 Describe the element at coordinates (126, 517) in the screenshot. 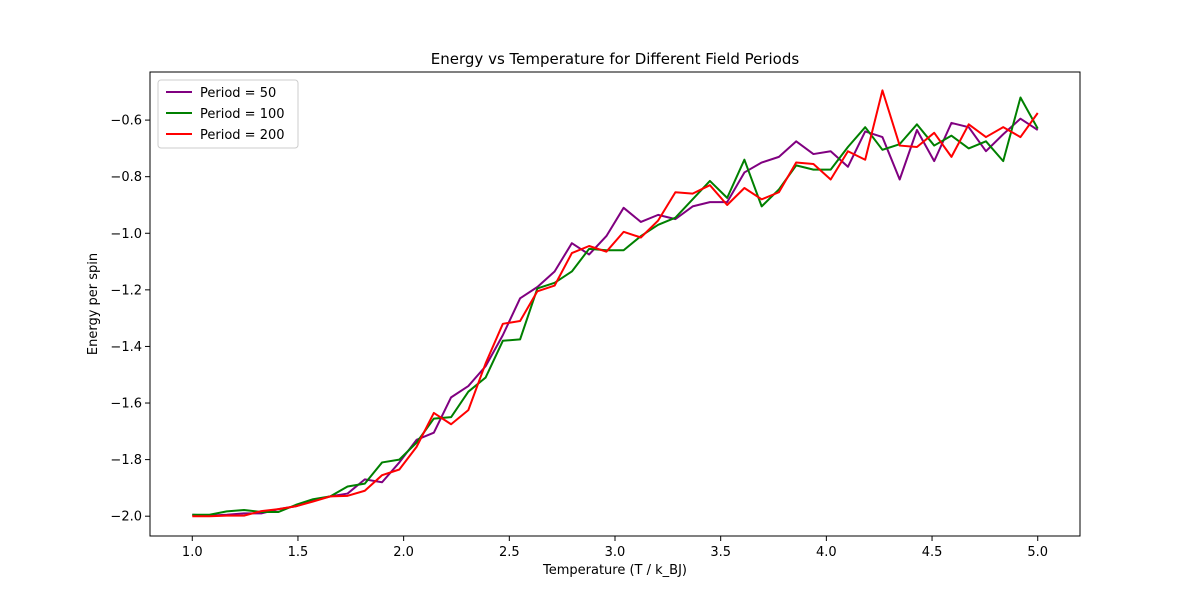

I see `y-tick-label: −2.0` at that location.